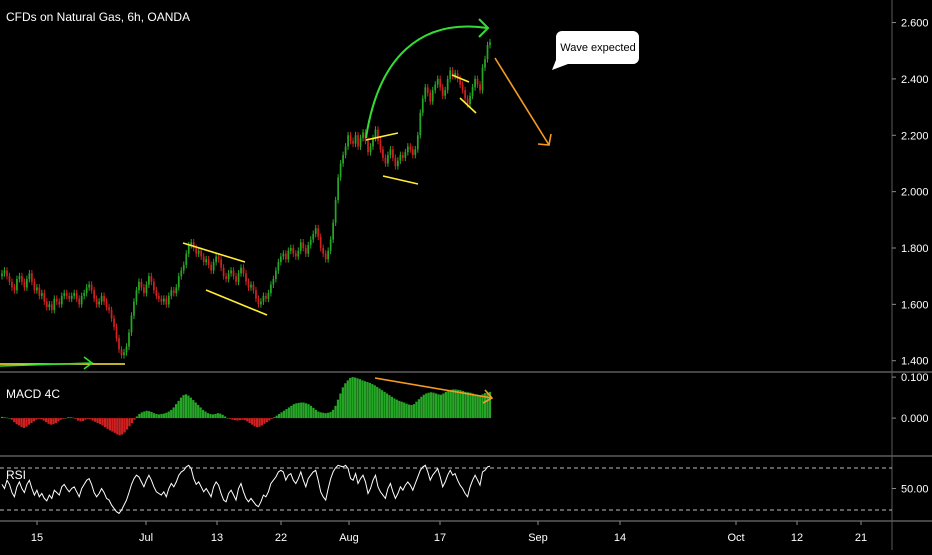 Image resolution: width=932 pixels, height=555 pixels. Describe the element at coordinates (523, 101) in the screenshot. I see `orange-down-arrow` at that location.